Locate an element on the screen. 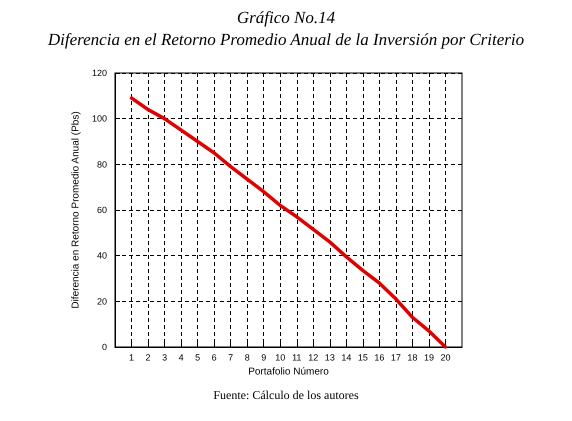  x-tick-label: 12 is located at coordinates (313, 357).